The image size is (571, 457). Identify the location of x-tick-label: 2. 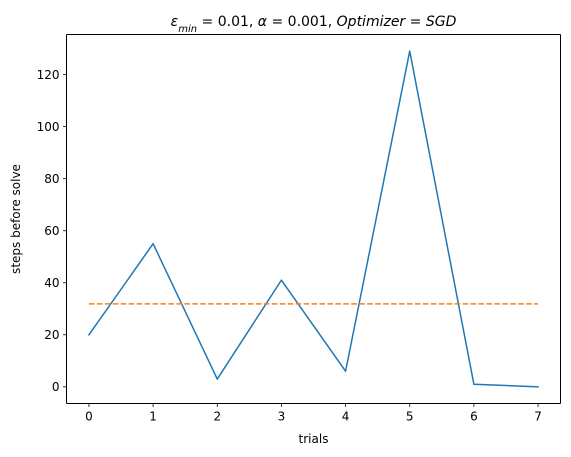
(217, 417).